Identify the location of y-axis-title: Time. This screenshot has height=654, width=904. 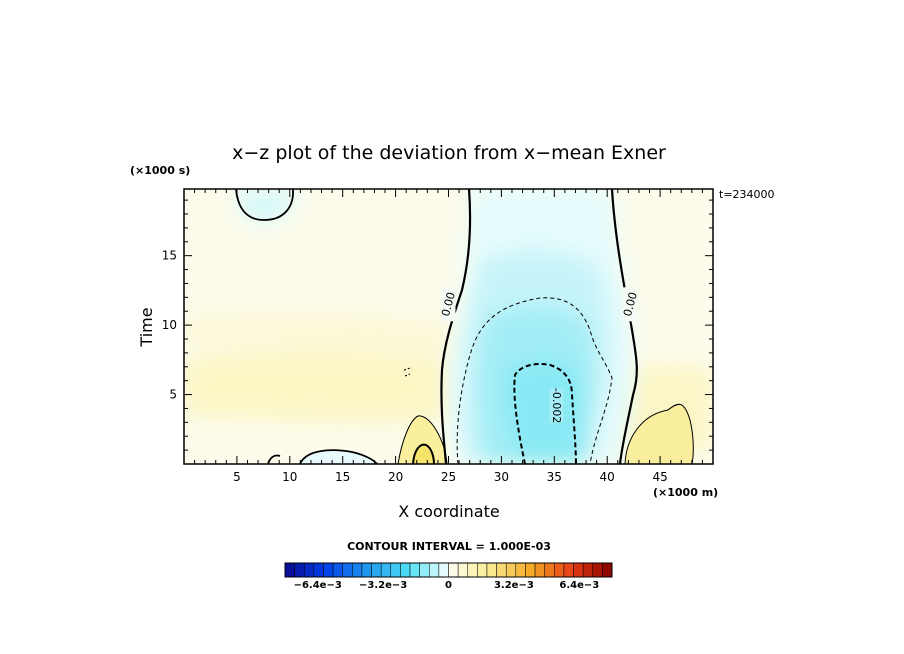
(146, 327).